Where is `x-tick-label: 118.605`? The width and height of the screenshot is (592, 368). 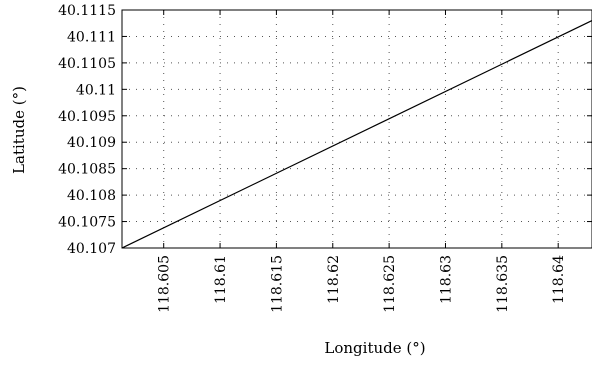
x-tick-label: 118.605 is located at coordinates (165, 284).